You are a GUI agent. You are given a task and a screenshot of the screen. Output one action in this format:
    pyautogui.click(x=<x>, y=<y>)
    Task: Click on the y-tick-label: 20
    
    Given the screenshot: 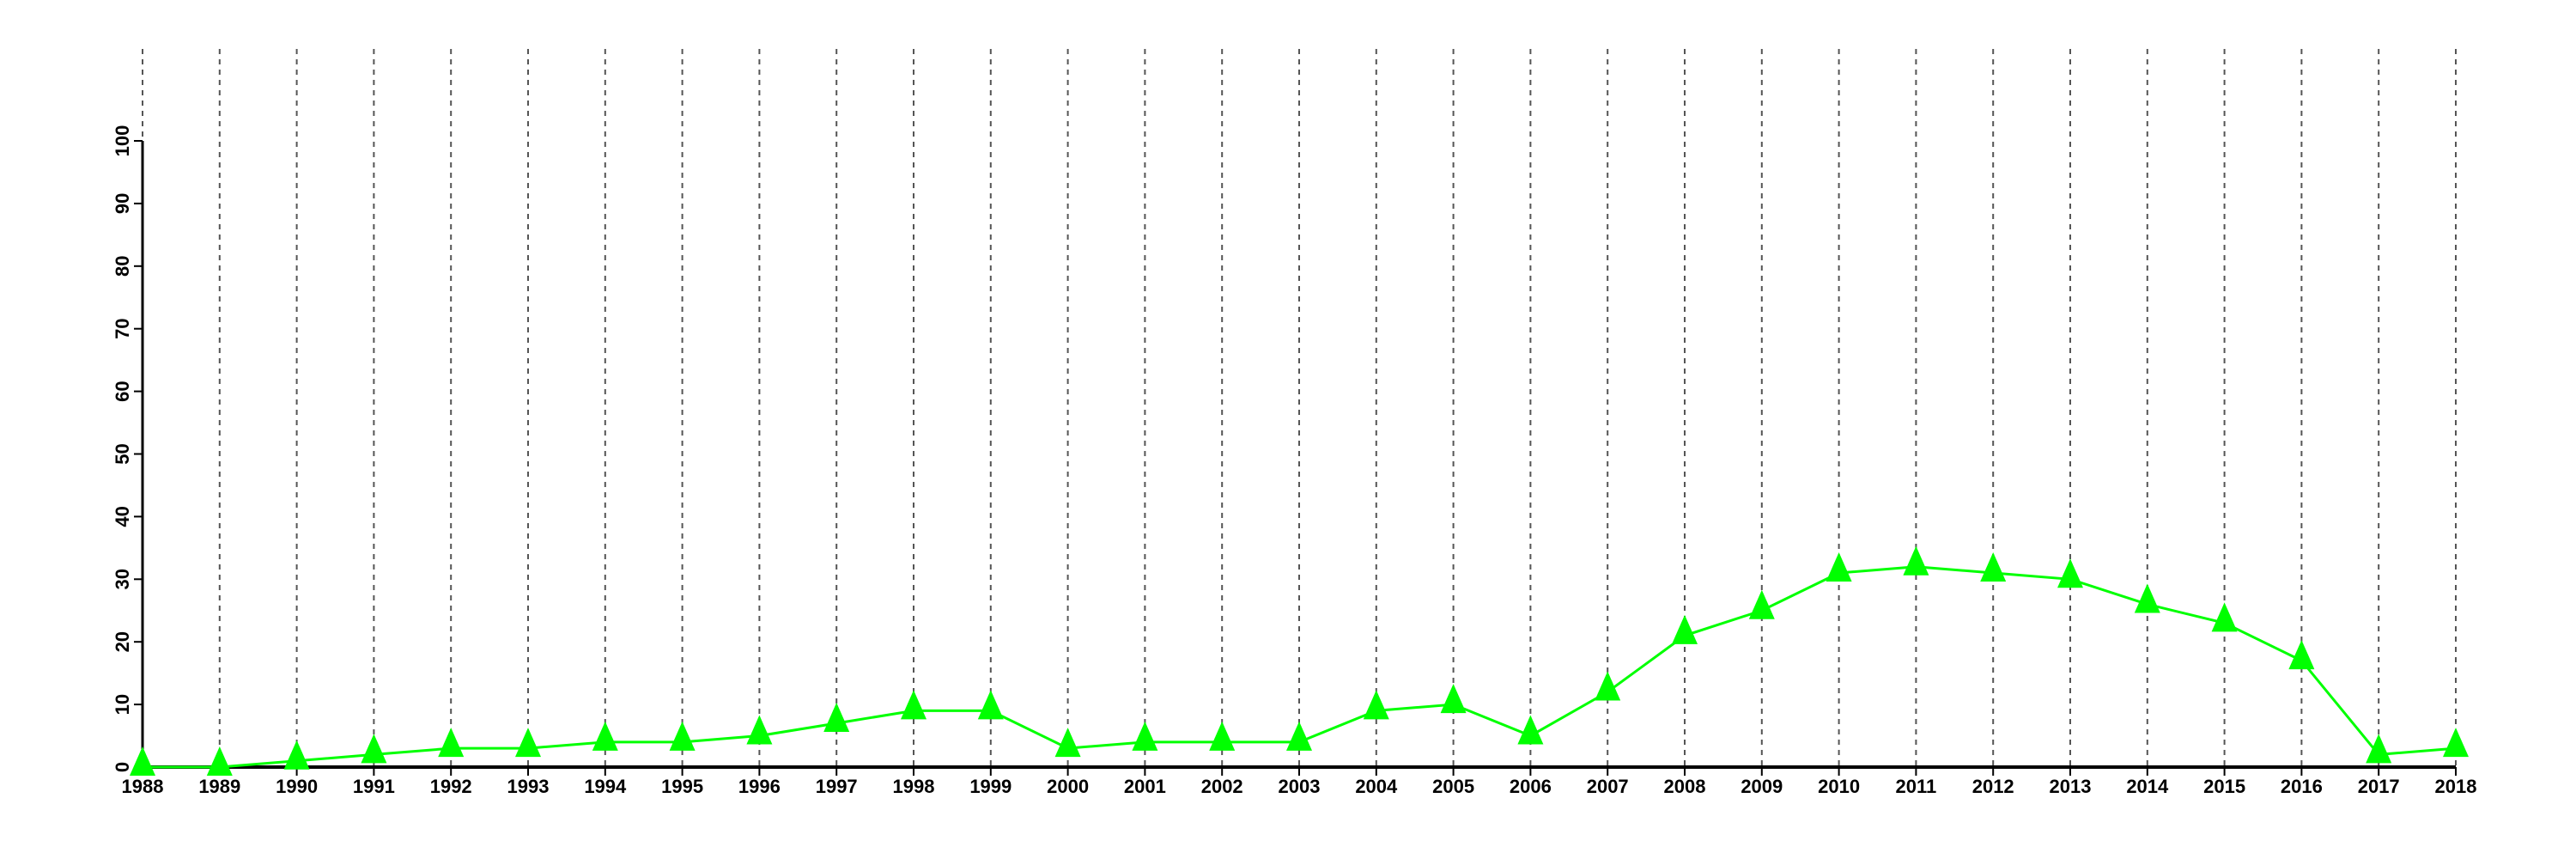 What is the action you would take?
    pyautogui.click(x=123, y=641)
    